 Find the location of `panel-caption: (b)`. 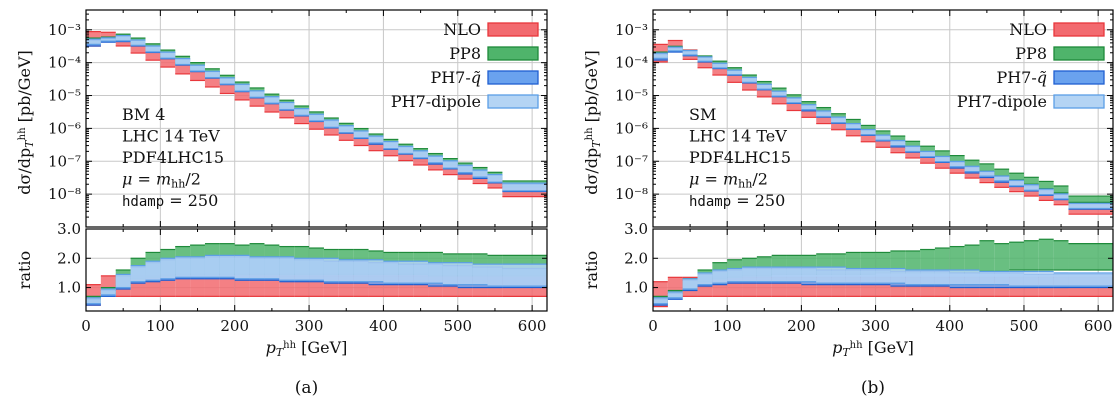

panel-caption: (b) is located at coordinates (873, 388).